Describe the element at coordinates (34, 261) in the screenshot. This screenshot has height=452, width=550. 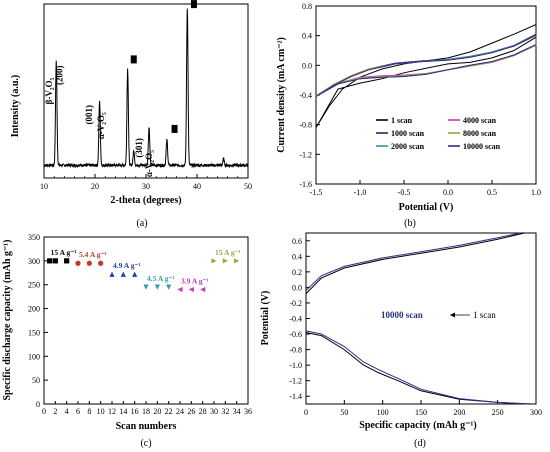
I see `y-tick-label-c: 300` at that location.